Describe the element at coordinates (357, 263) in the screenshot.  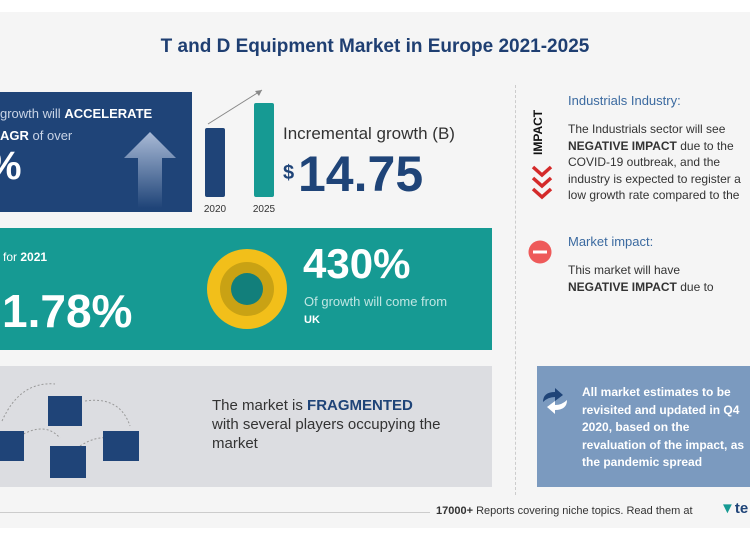
I see `region-share-value: 430%` at that location.